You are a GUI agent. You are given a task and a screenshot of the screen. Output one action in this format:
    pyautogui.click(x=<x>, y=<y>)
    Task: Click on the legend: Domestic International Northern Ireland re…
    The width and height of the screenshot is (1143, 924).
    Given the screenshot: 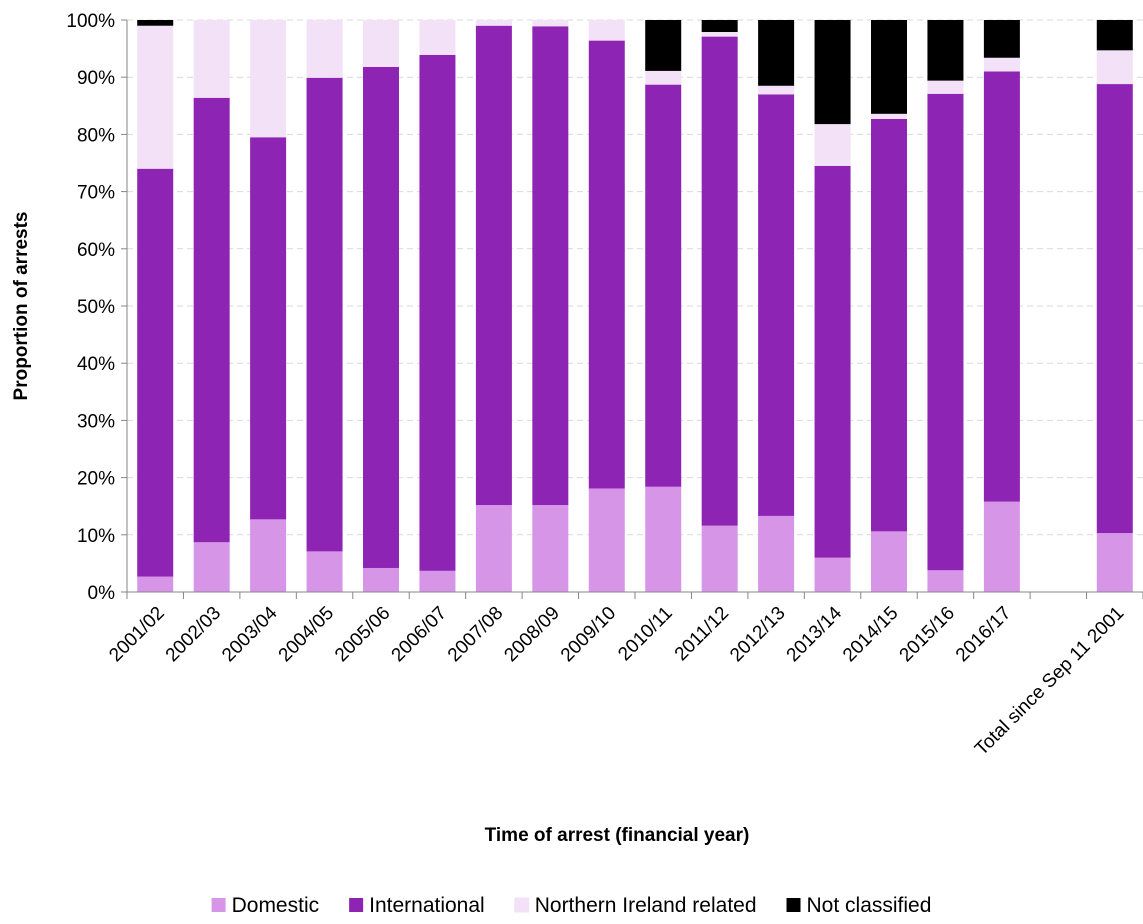 What is the action you would take?
    pyautogui.click(x=571, y=905)
    